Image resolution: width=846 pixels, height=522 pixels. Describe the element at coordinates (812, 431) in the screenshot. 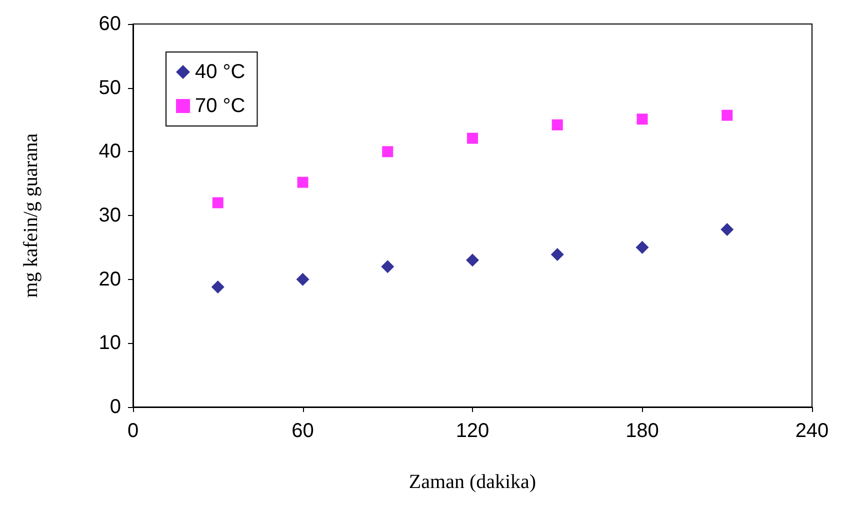

I see `x-tick-label: 240` at that location.